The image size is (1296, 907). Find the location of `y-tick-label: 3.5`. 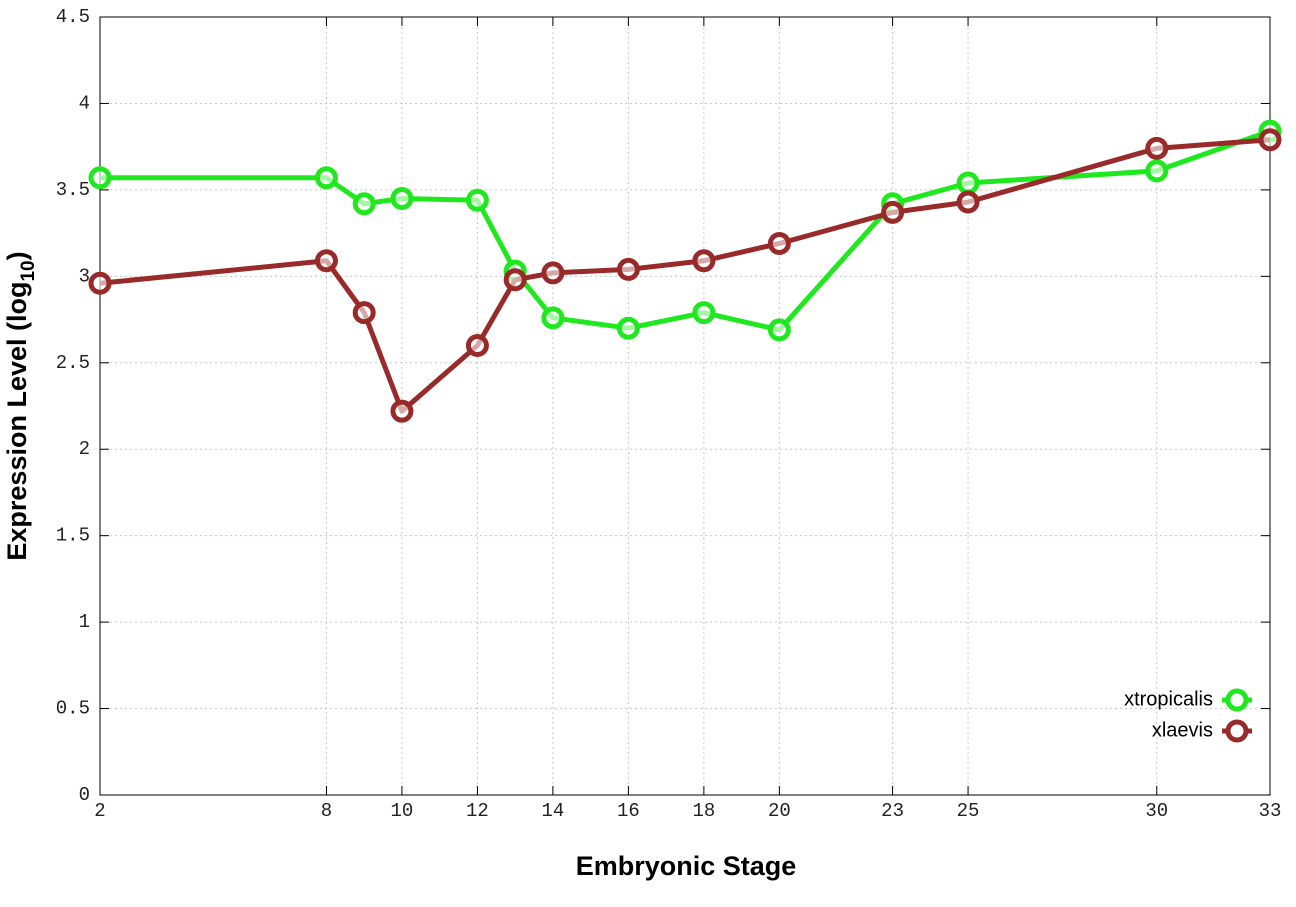

y-tick-label: 3.5 is located at coordinates (73, 190).